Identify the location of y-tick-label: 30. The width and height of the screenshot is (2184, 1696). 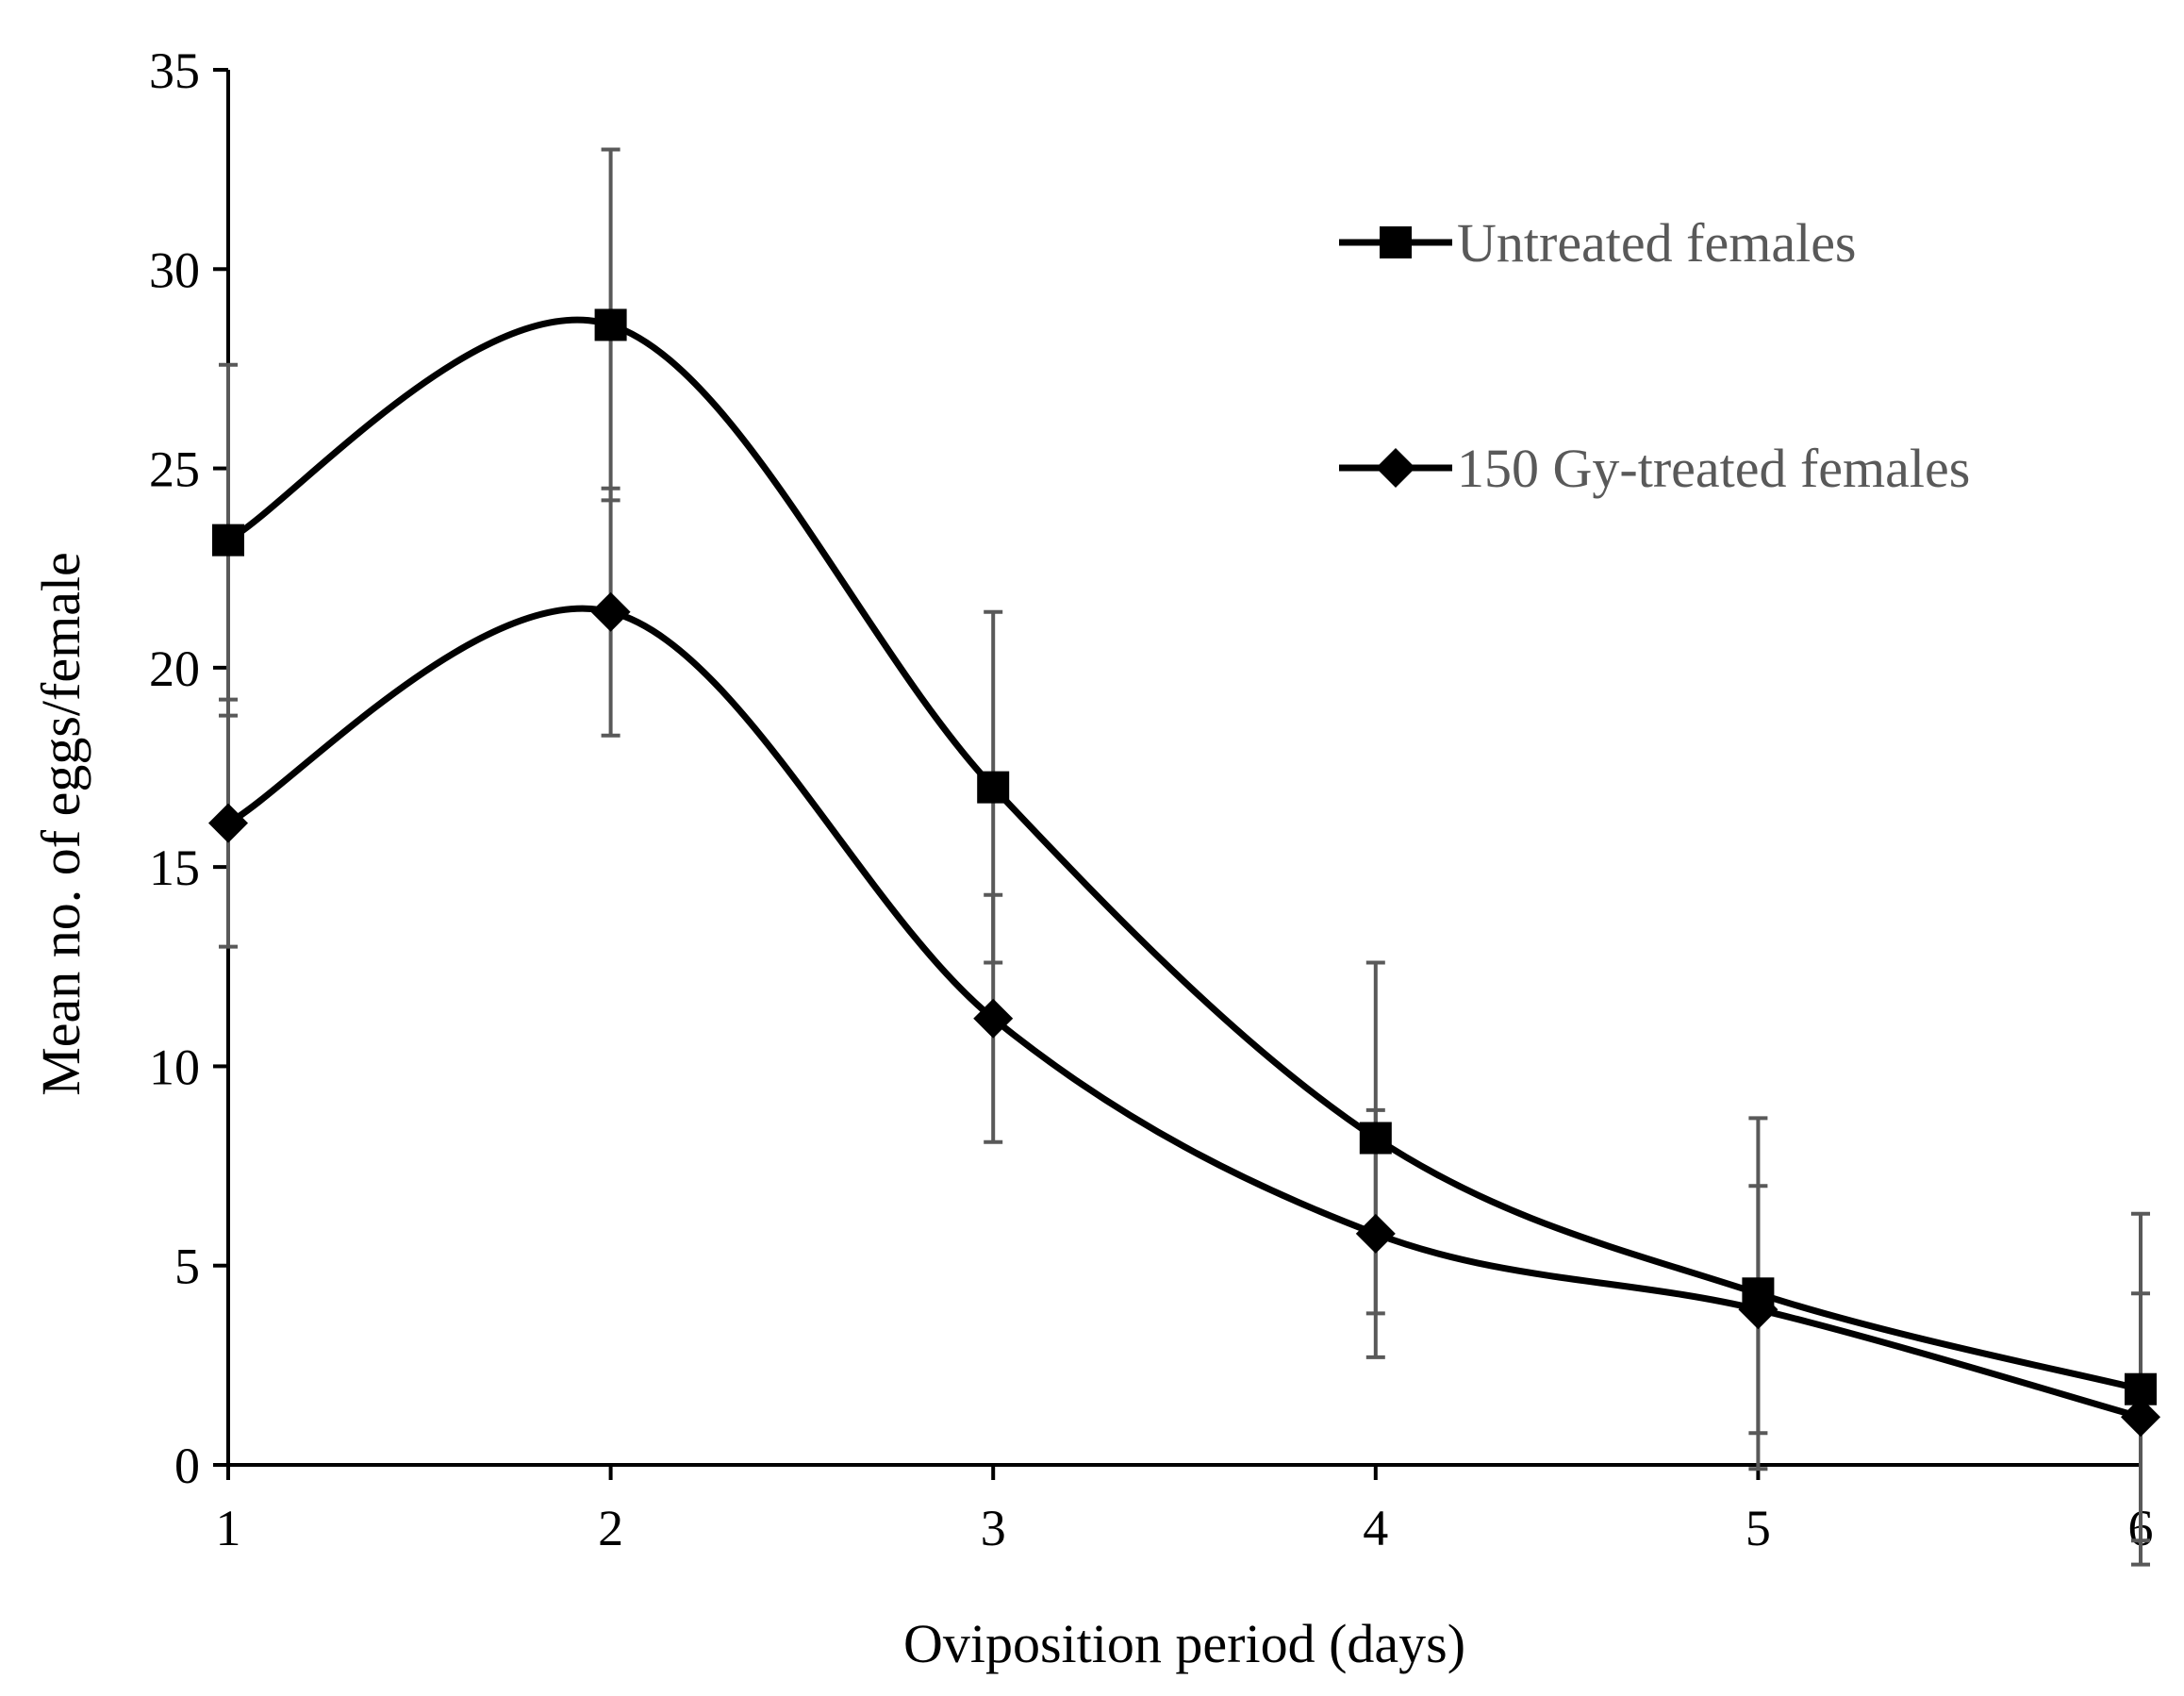
(174, 270).